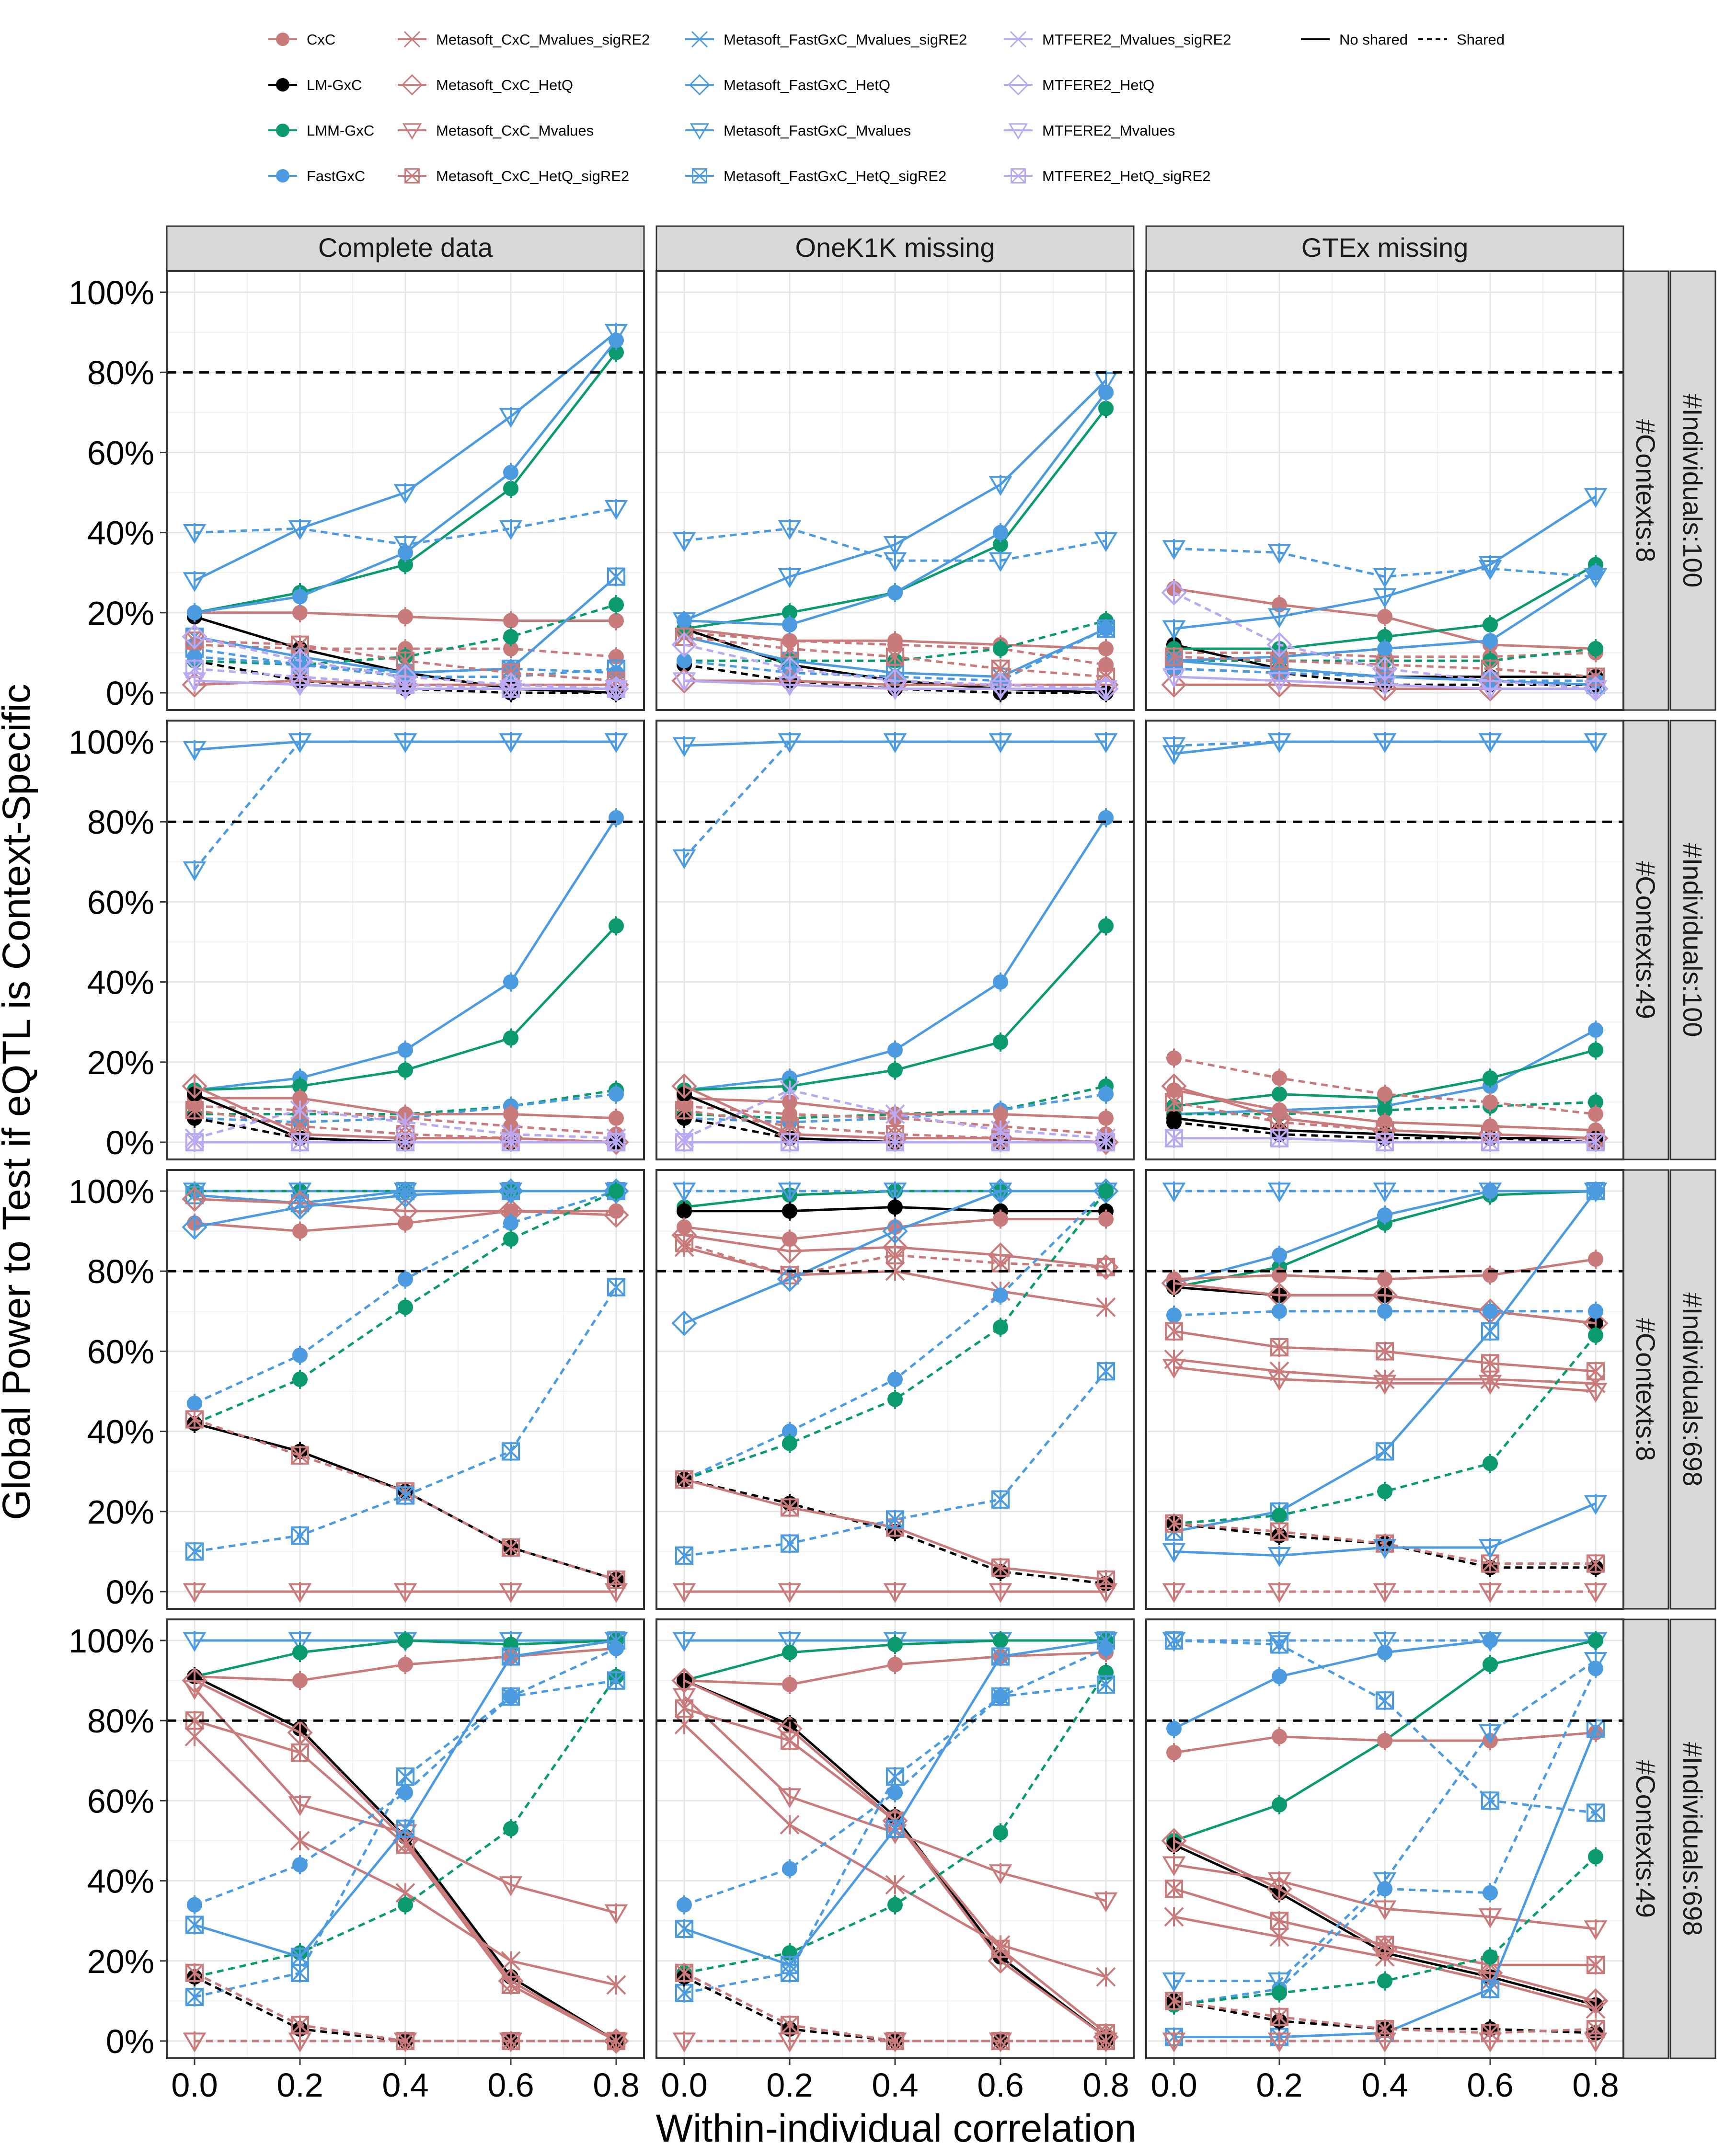 This screenshot has width=1725, height=2156. What do you see at coordinates (120, 1801) in the screenshot?
I see `y-tick-label: 60%` at bounding box center [120, 1801].